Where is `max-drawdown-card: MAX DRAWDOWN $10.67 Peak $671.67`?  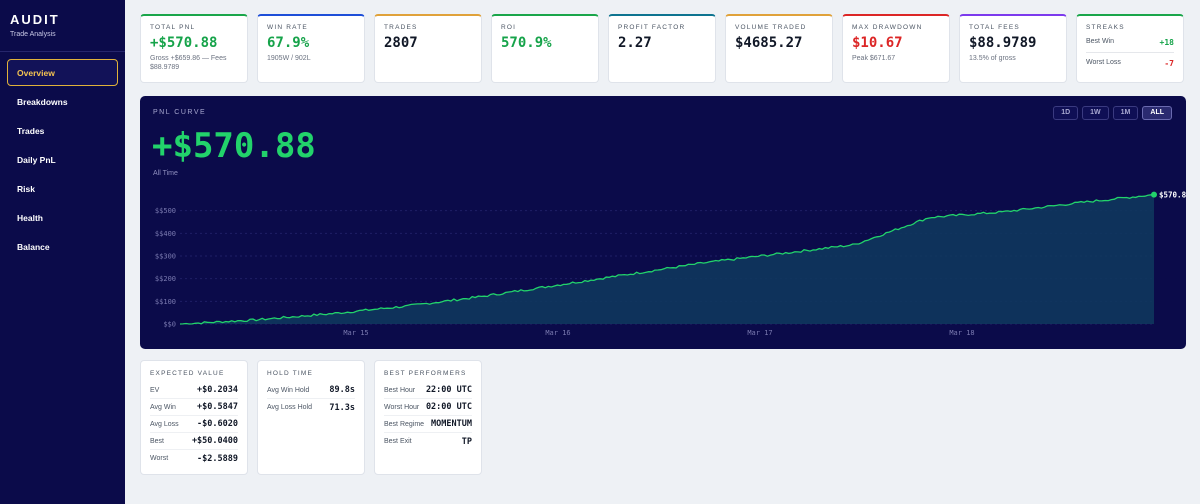 max-drawdown-card: MAX DRAWDOWN $10.67 Peak $671.67 is located at coordinates (896, 48).